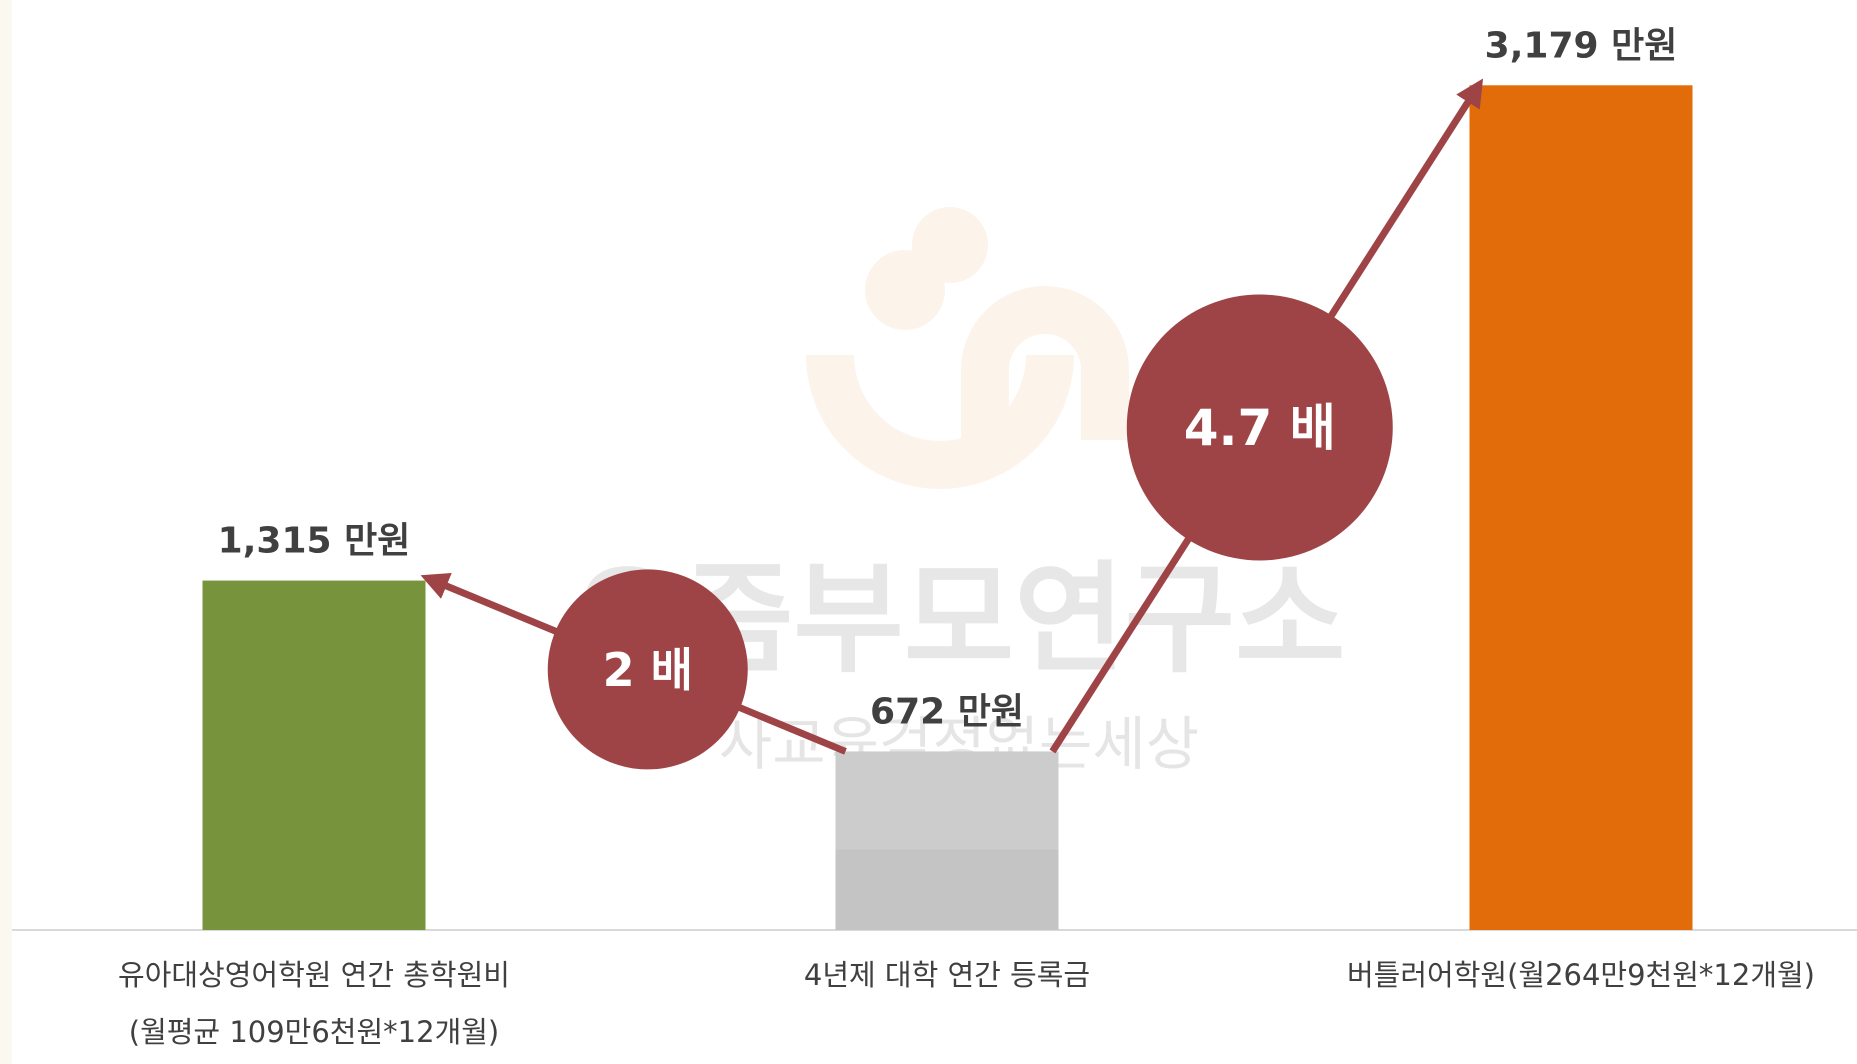  Describe the element at coordinates (1581, 45) in the screenshot. I see `value-label: 3,179 만원` at that location.